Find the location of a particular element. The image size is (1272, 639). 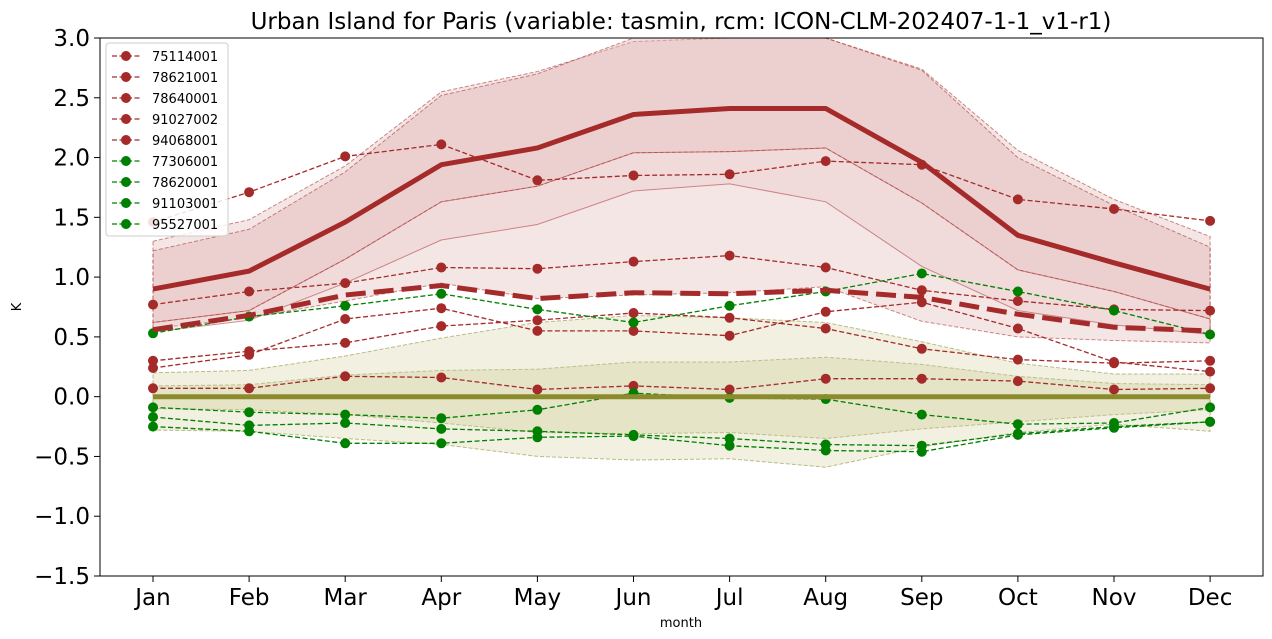

x-tick-label: Aug is located at coordinates (825, 598).